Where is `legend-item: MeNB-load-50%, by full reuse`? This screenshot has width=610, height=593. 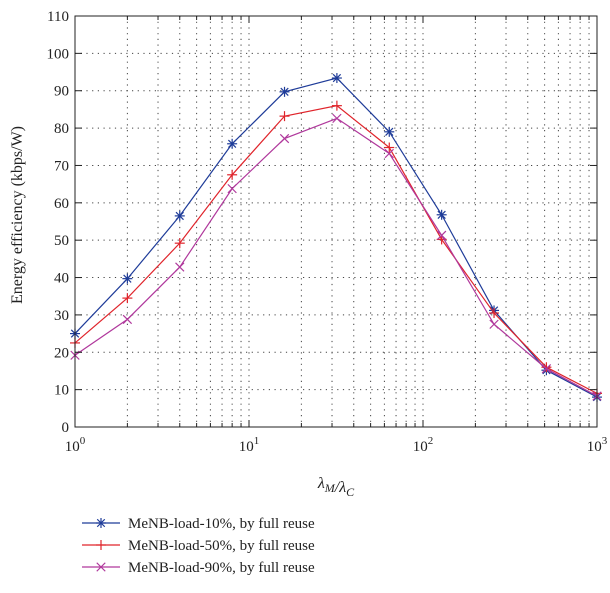
legend-item: MeNB-load-50%, by full reuse is located at coordinates (198, 546).